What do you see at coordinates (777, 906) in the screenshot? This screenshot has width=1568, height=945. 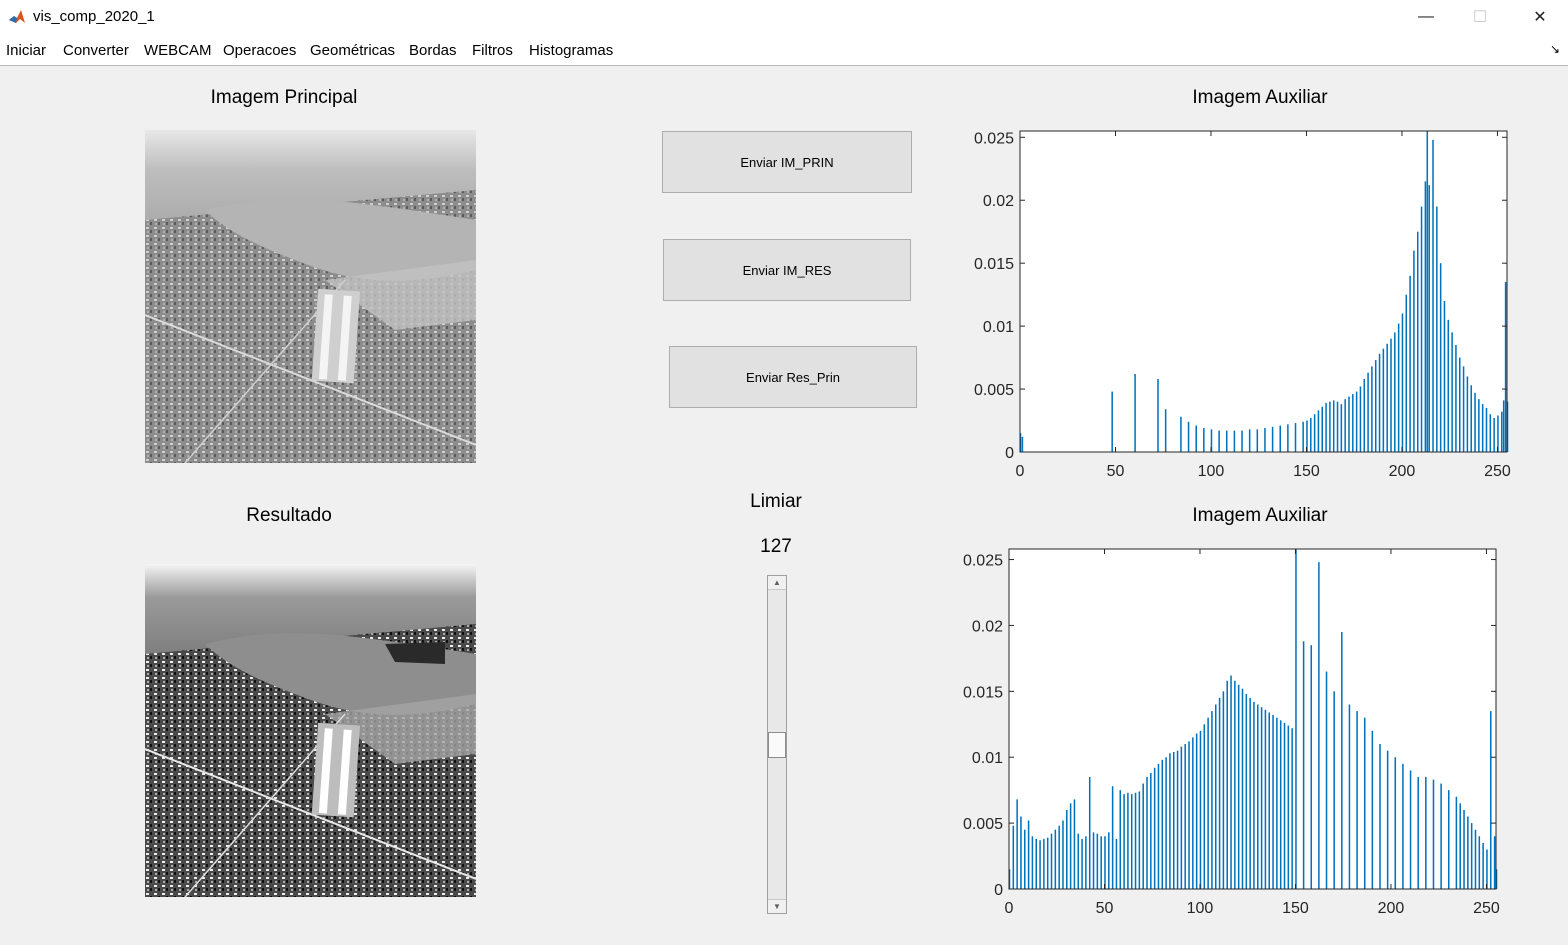 I see `slider-down-arrow-icon: ▼` at bounding box center [777, 906].